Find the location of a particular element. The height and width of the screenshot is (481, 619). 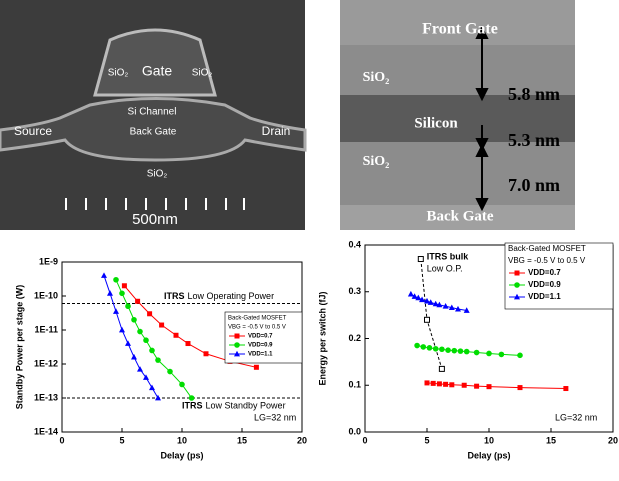

series-label: ITRS bulk is located at coordinates (448, 256).